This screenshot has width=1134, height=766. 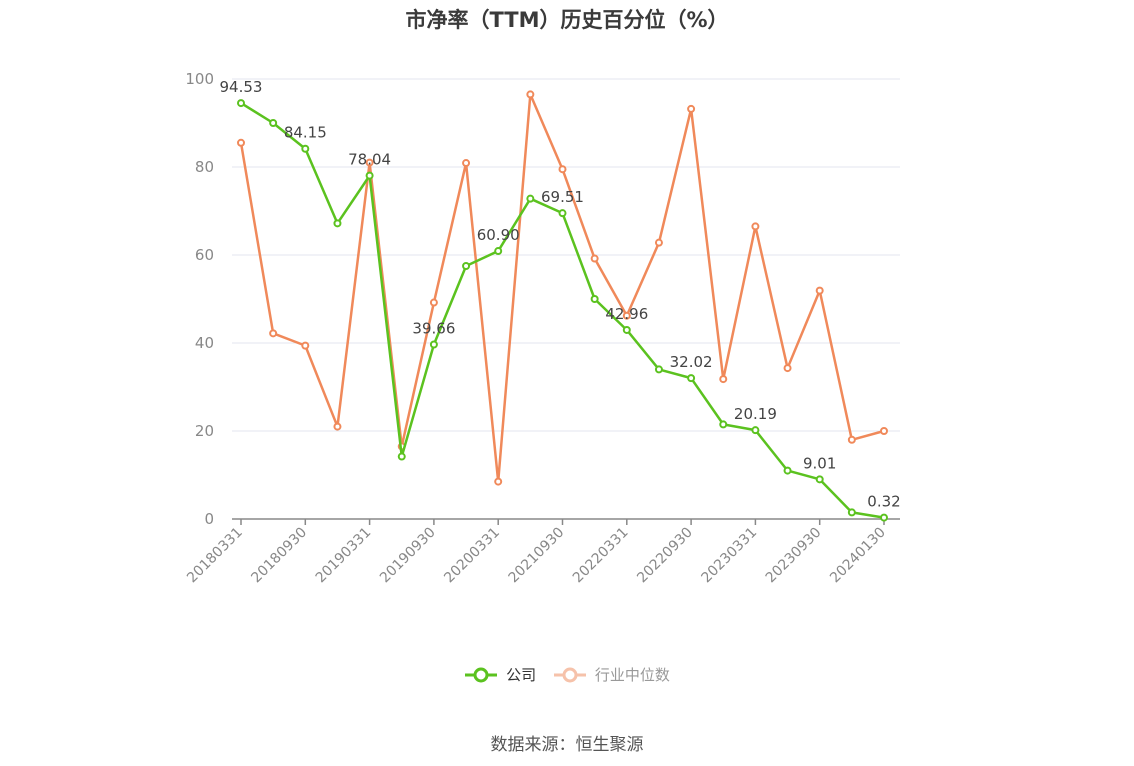 I want to click on legend-item-company: 公司, so click(x=500, y=674).